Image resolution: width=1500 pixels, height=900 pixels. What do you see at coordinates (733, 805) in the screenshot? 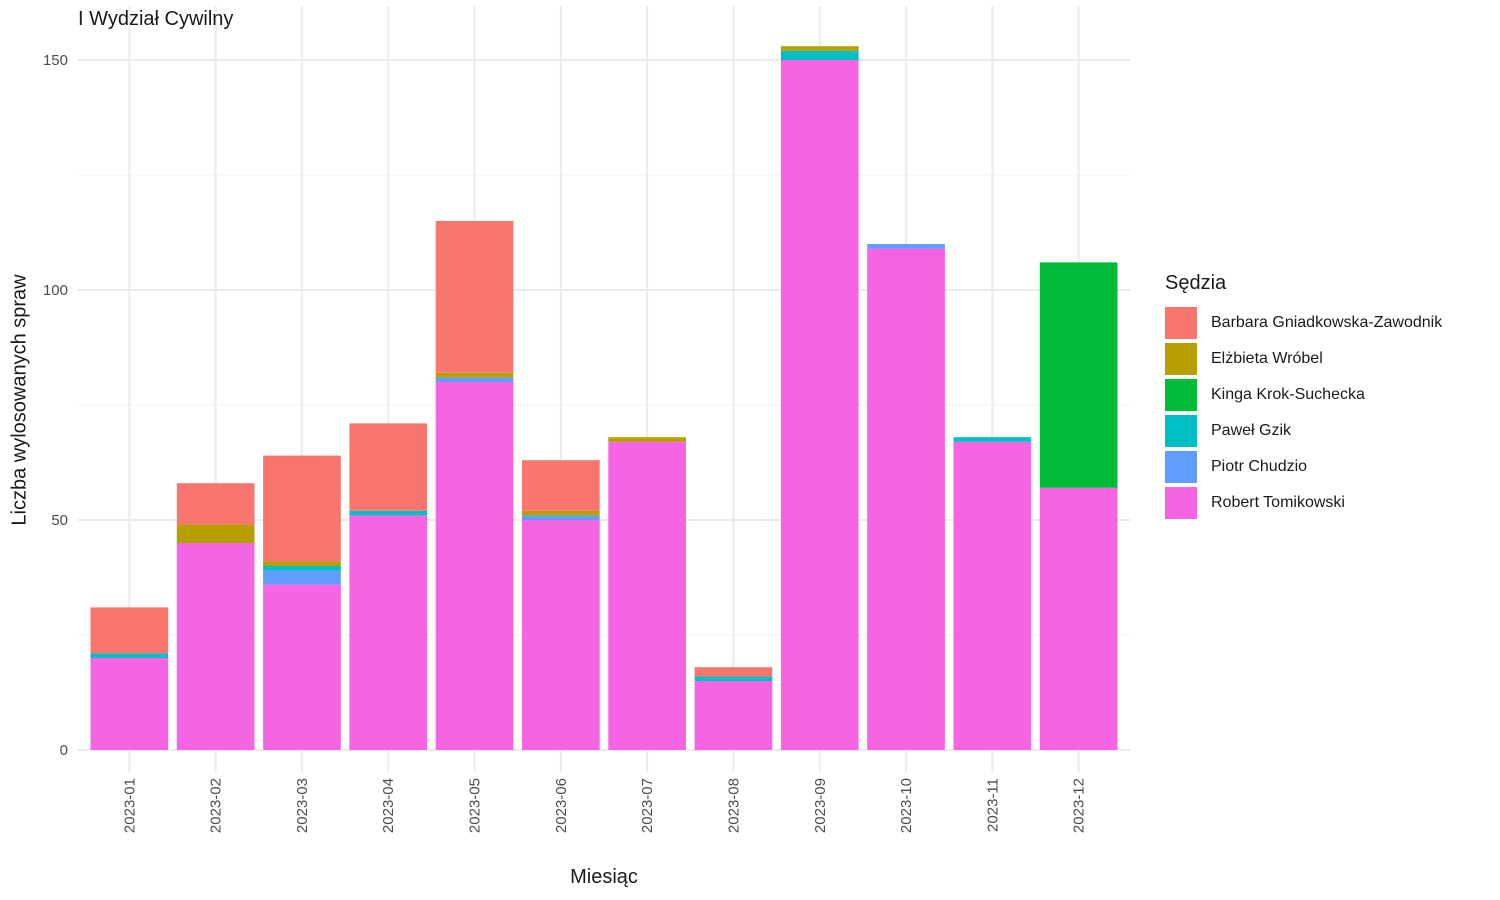
I see `x-tick-label: 2023-08` at bounding box center [733, 805].